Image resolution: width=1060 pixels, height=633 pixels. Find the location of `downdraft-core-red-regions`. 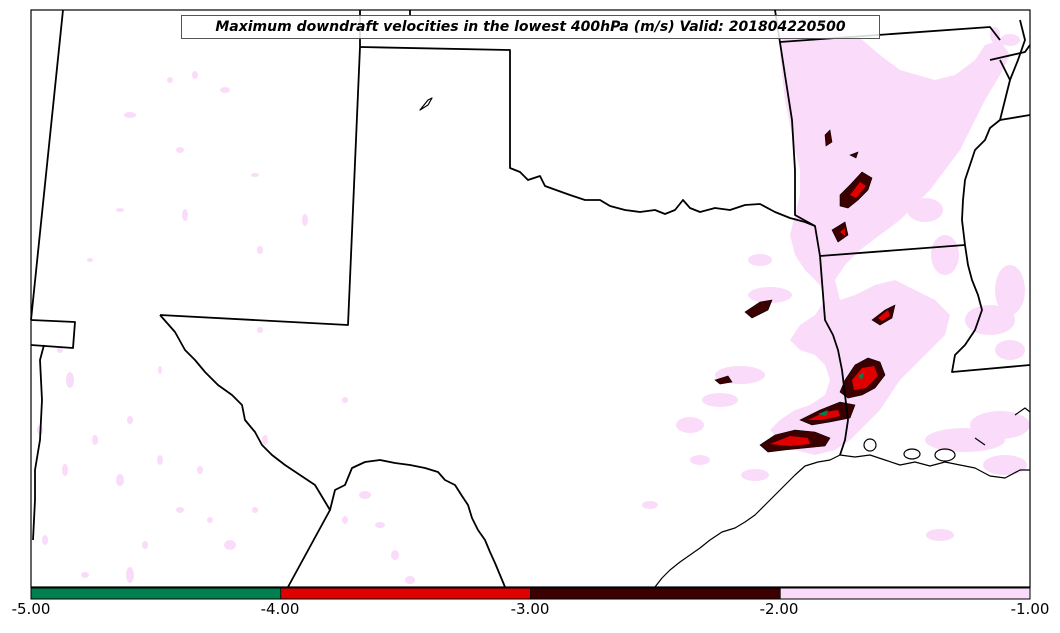

downdraft-core-red-regions is located at coordinates (830, 314).